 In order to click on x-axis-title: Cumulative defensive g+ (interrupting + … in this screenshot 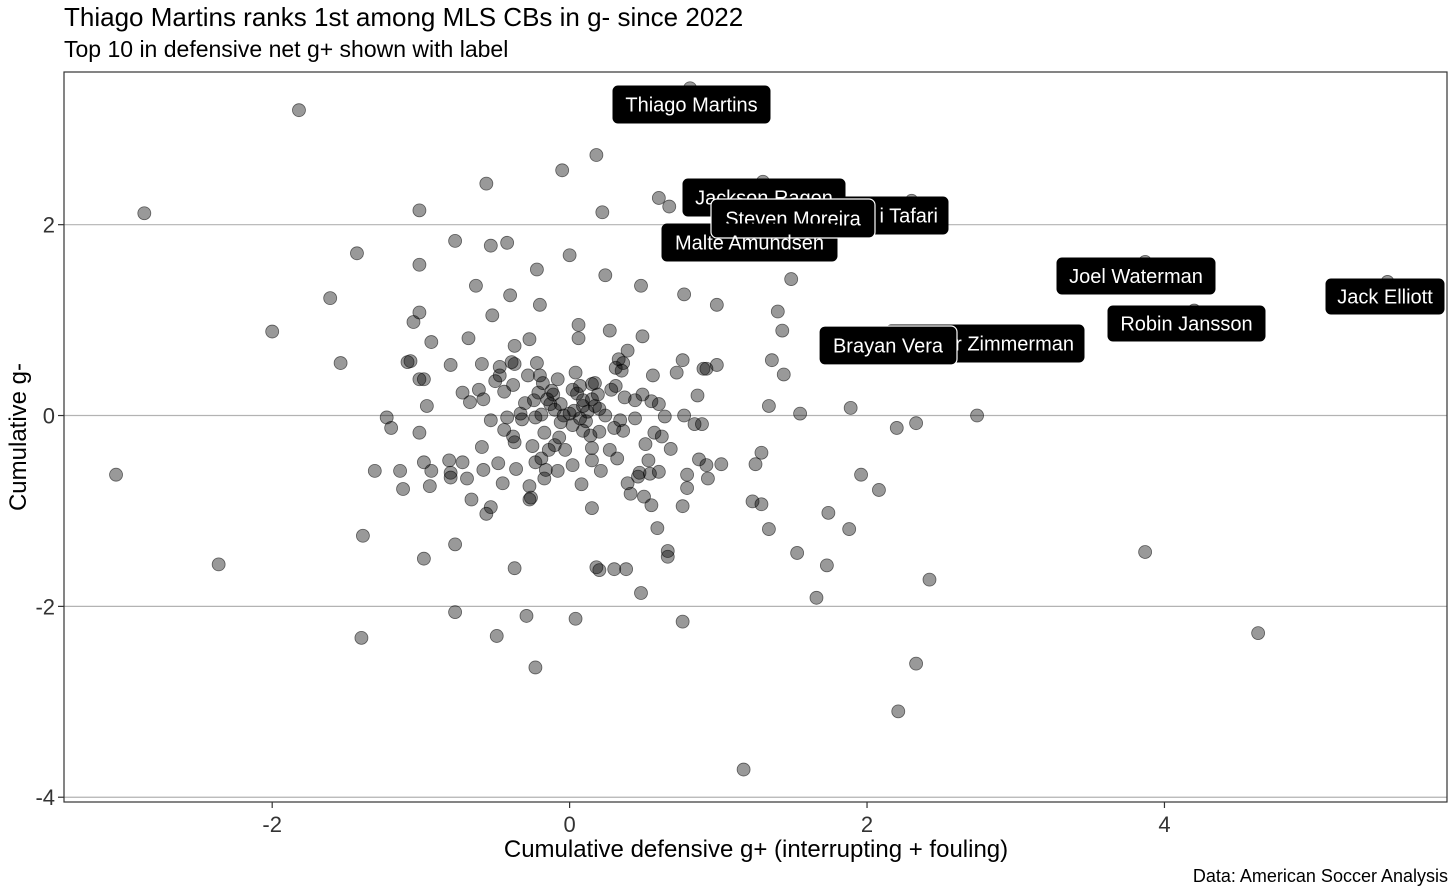, I will do `click(756, 849)`.